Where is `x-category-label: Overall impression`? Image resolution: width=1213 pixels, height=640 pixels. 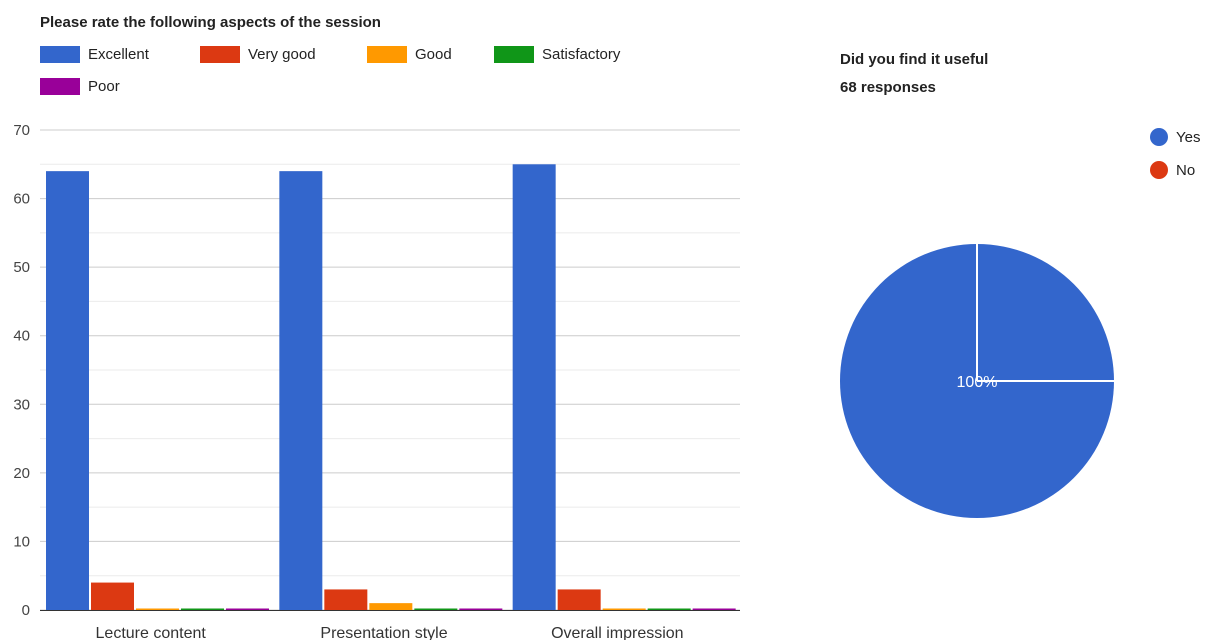
x-category-label: Overall impression is located at coordinates (617, 632).